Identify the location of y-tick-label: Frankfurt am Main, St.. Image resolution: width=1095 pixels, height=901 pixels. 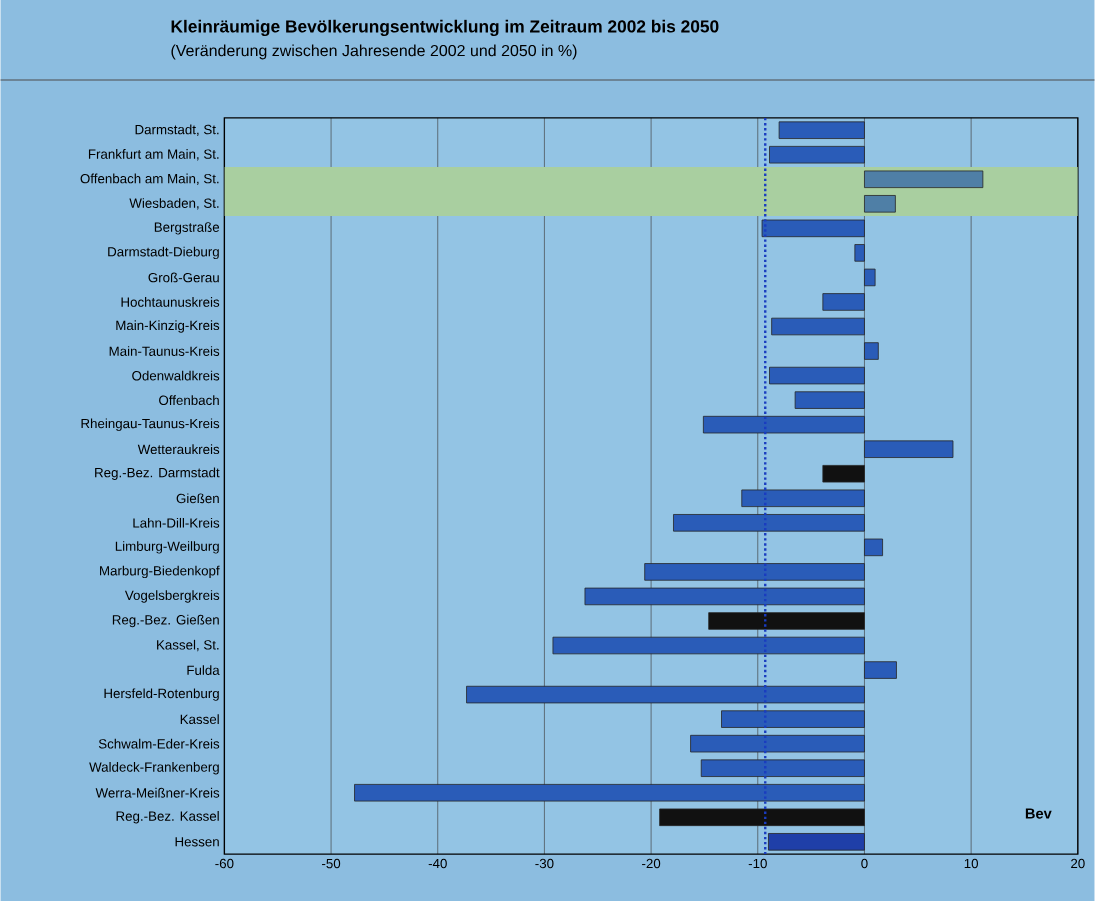
(153, 154).